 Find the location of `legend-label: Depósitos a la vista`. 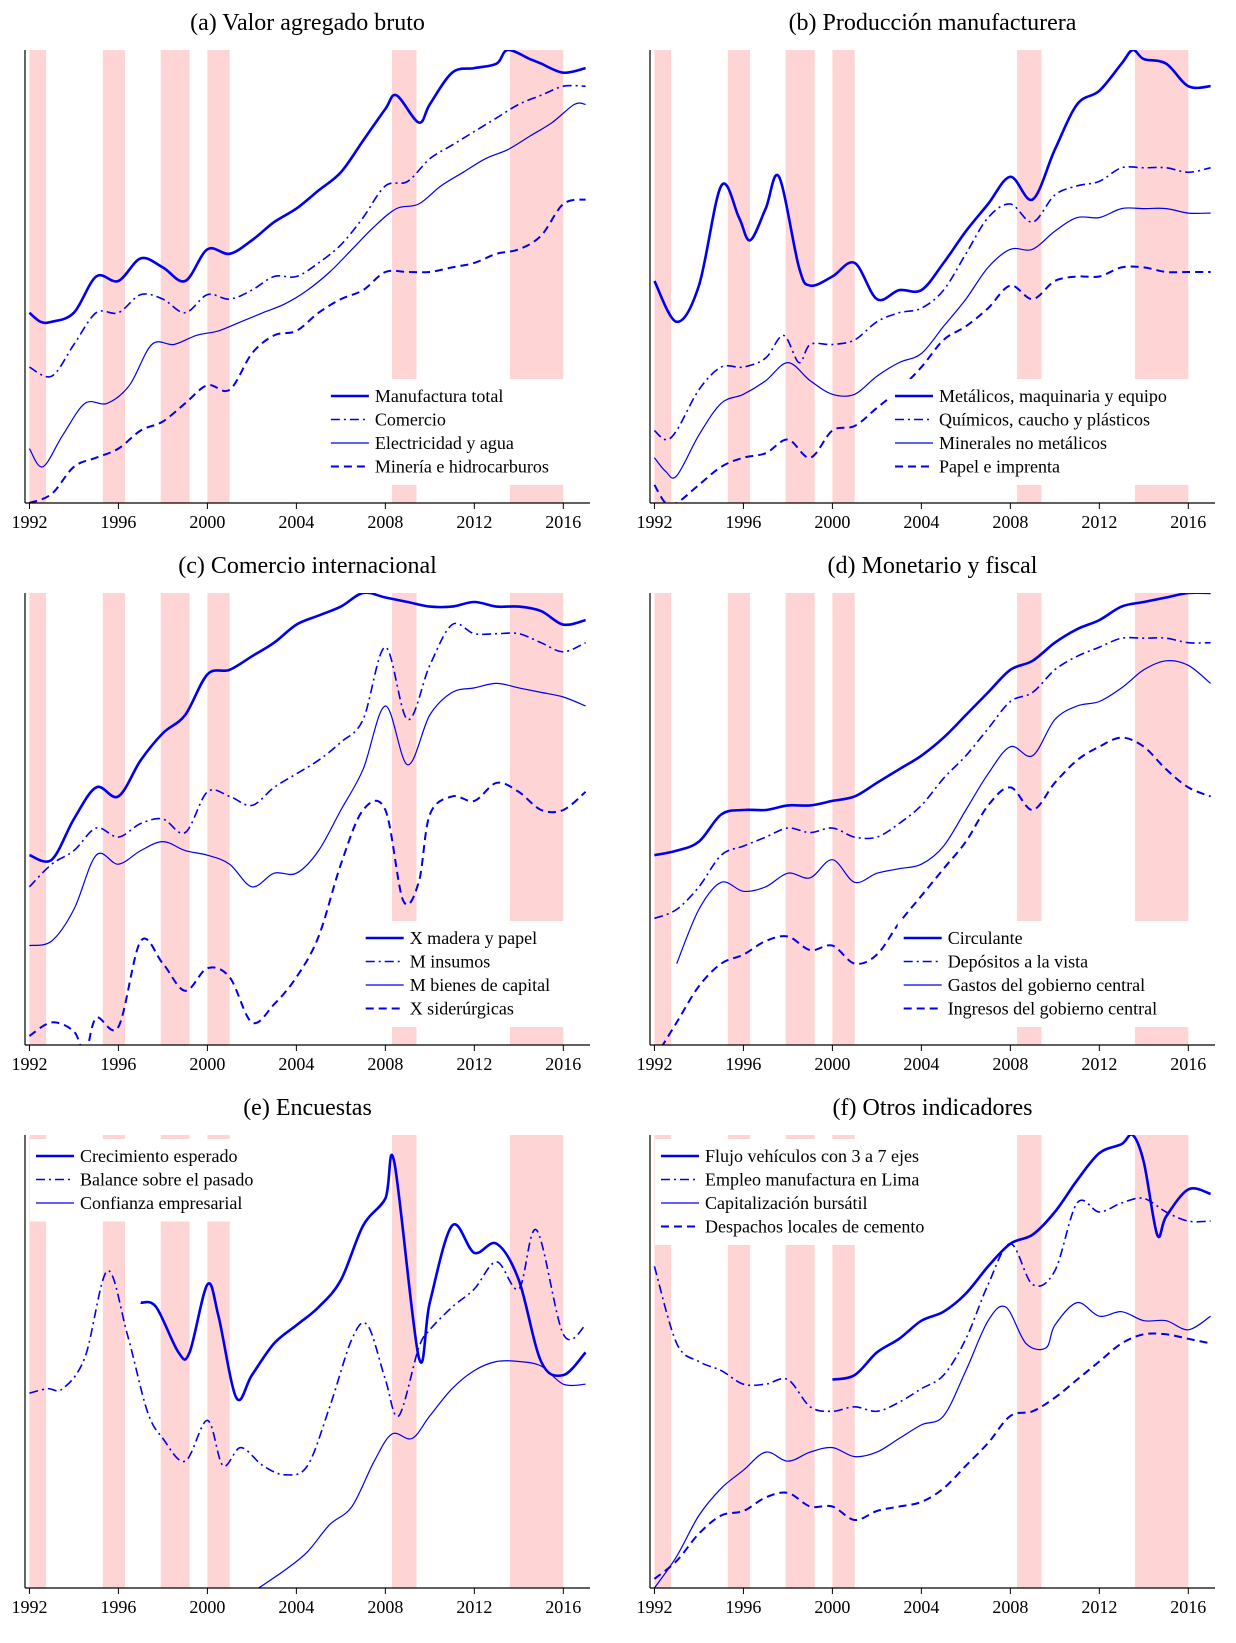

legend-label: Depósitos a la vista is located at coordinates (1018, 962).